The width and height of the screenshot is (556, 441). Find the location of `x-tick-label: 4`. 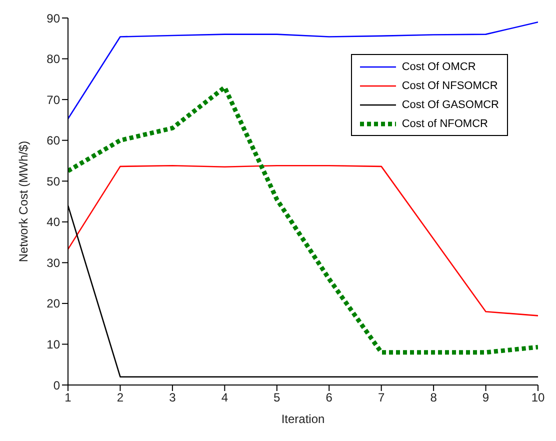

x-tick-label: 4 is located at coordinates (224, 397).